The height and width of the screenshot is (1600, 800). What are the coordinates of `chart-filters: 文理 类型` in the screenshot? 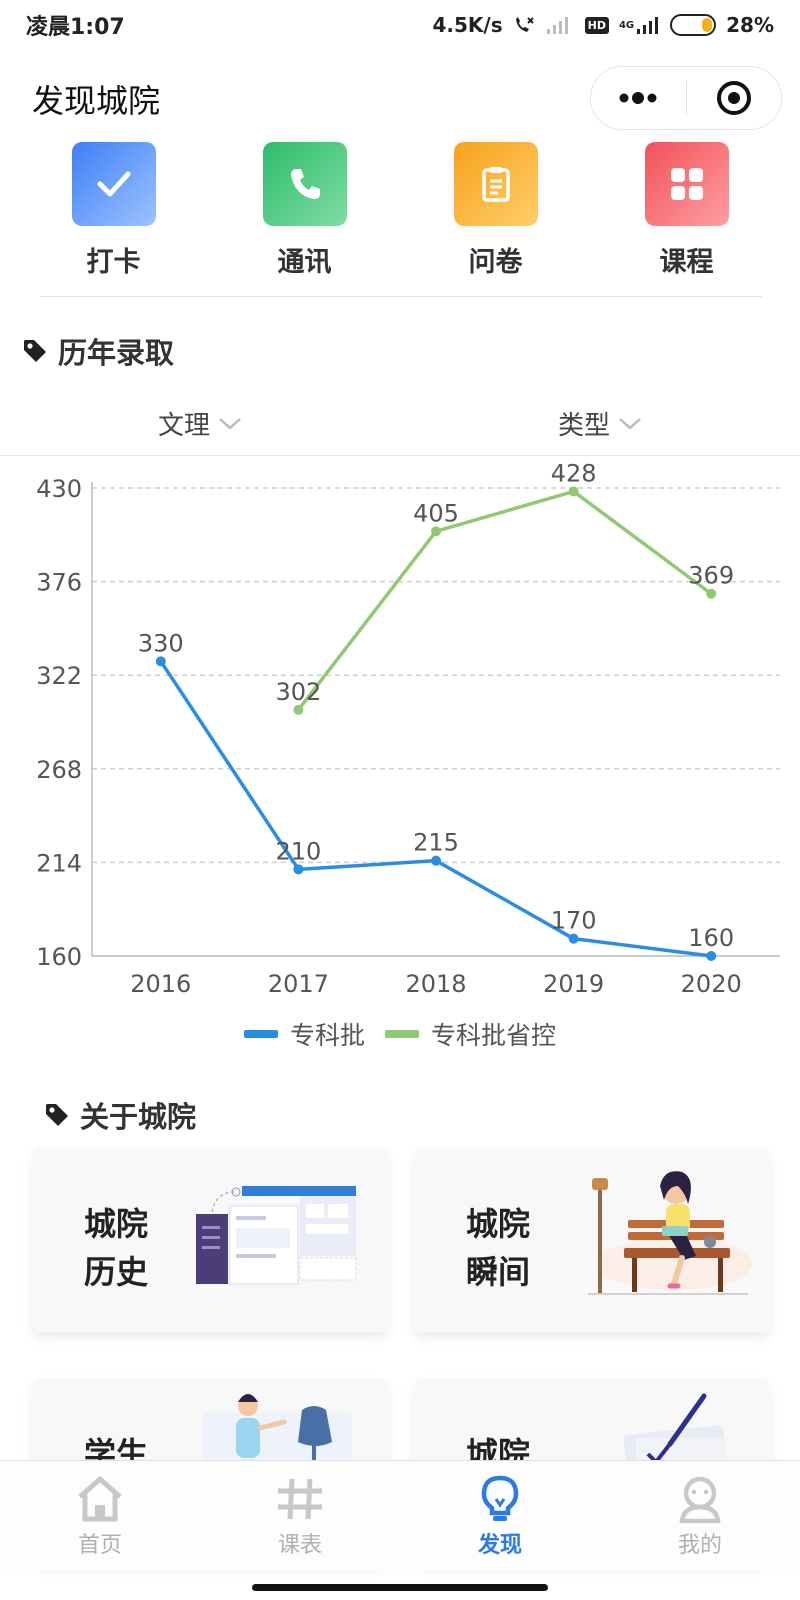 It's located at (400, 424).